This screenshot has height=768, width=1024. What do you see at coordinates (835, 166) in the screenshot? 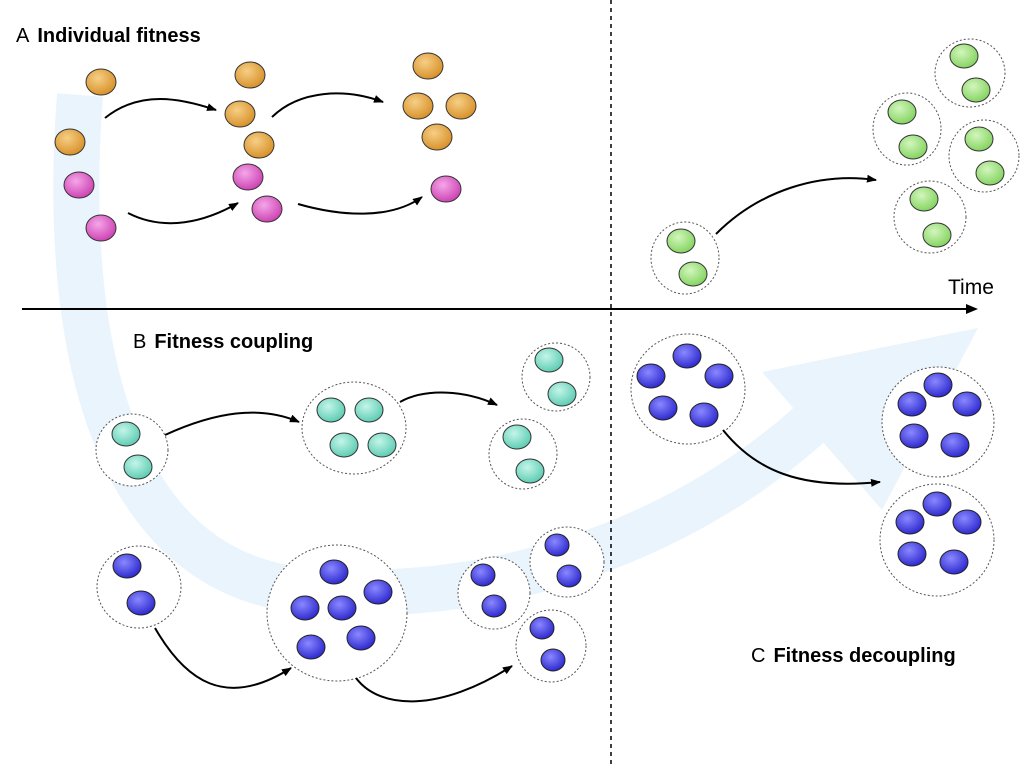
I see `panel-a-green-groups` at bounding box center [835, 166].